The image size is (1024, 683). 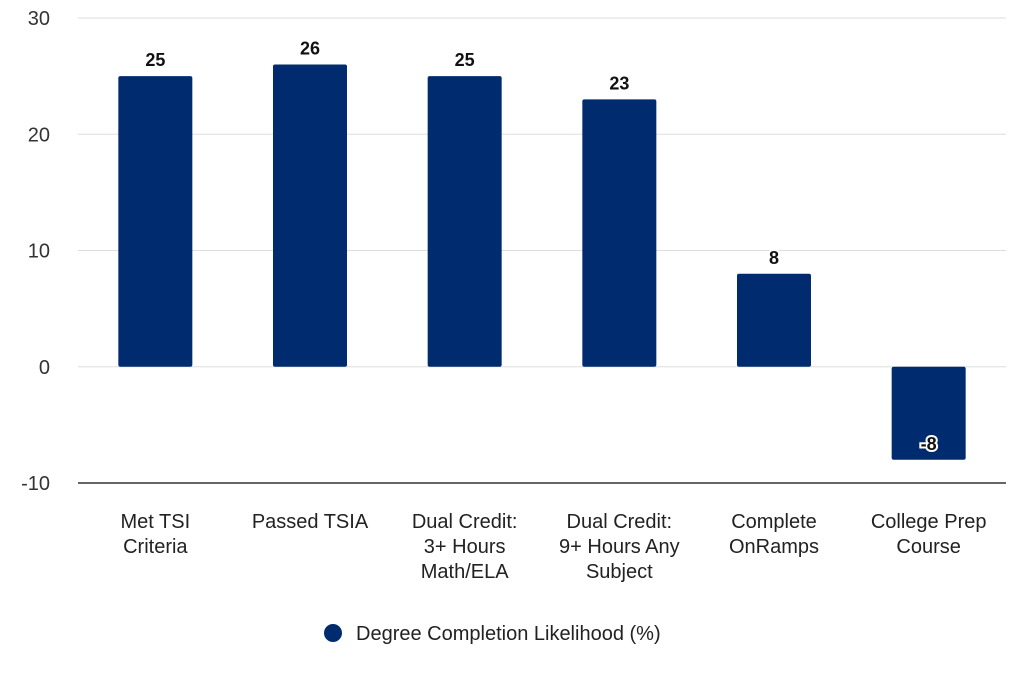 What do you see at coordinates (774, 258) in the screenshot?
I see `data-label: 8` at bounding box center [774, 258].